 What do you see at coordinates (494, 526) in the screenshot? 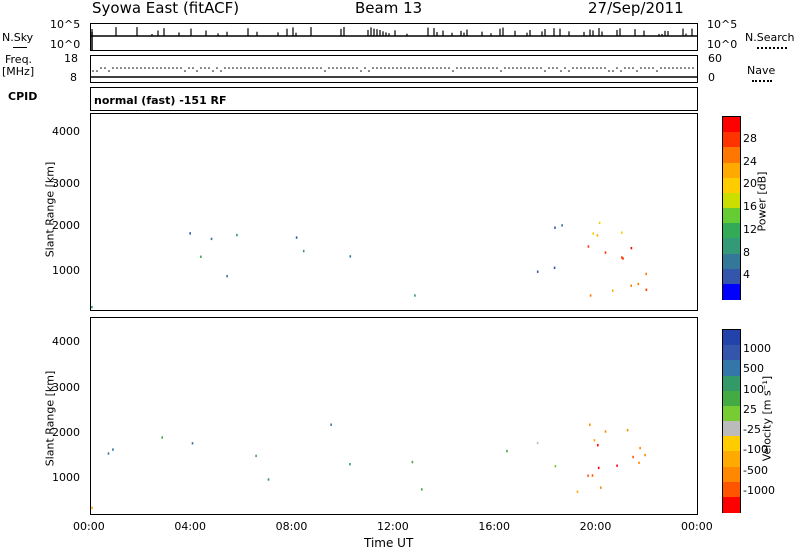
I see `x-tick-label: 16:00` at bounding box center [494, 526].